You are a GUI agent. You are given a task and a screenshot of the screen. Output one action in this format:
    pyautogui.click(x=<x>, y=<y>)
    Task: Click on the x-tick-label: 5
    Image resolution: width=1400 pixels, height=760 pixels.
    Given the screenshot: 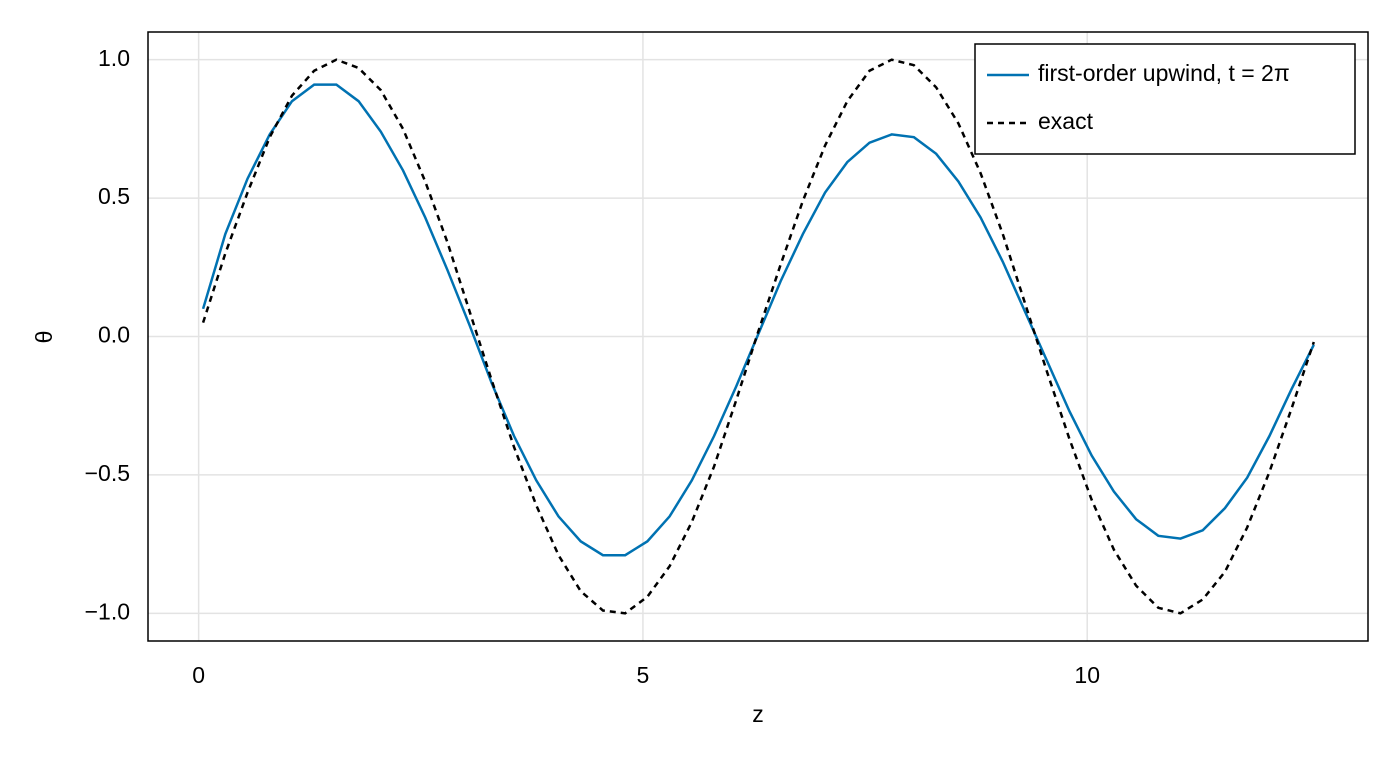 What is the action you would take?
    pyautogui.click(x=643, y=675)
    